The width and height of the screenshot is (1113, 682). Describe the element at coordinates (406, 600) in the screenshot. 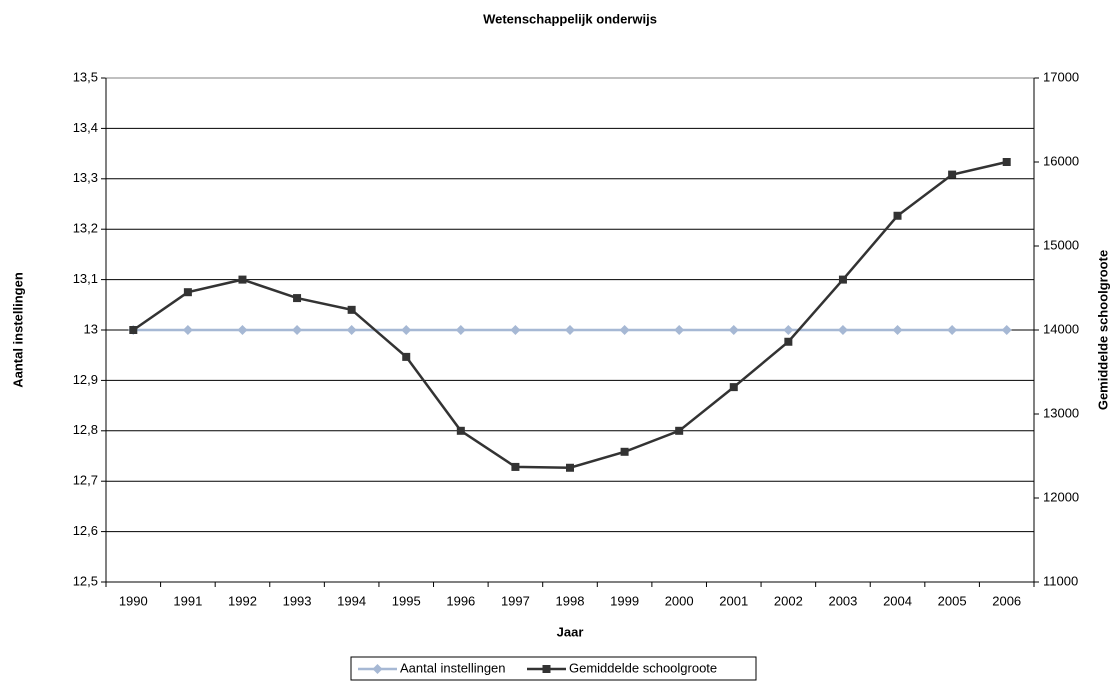

I see `x-tick-label: 1995` at that location.